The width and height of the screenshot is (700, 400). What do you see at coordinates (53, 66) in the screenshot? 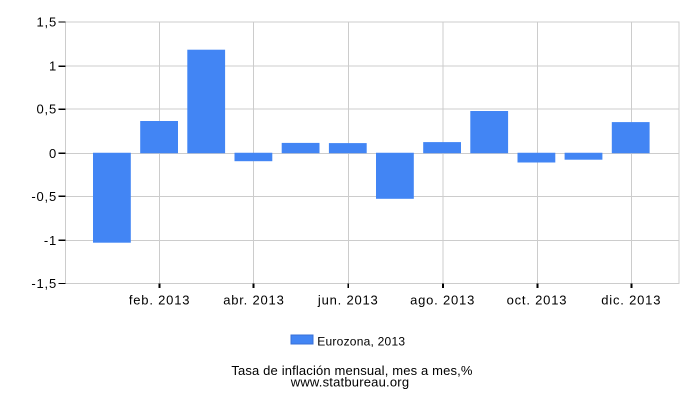
I see `svg-text: 1` at bounding box center [53, 66].